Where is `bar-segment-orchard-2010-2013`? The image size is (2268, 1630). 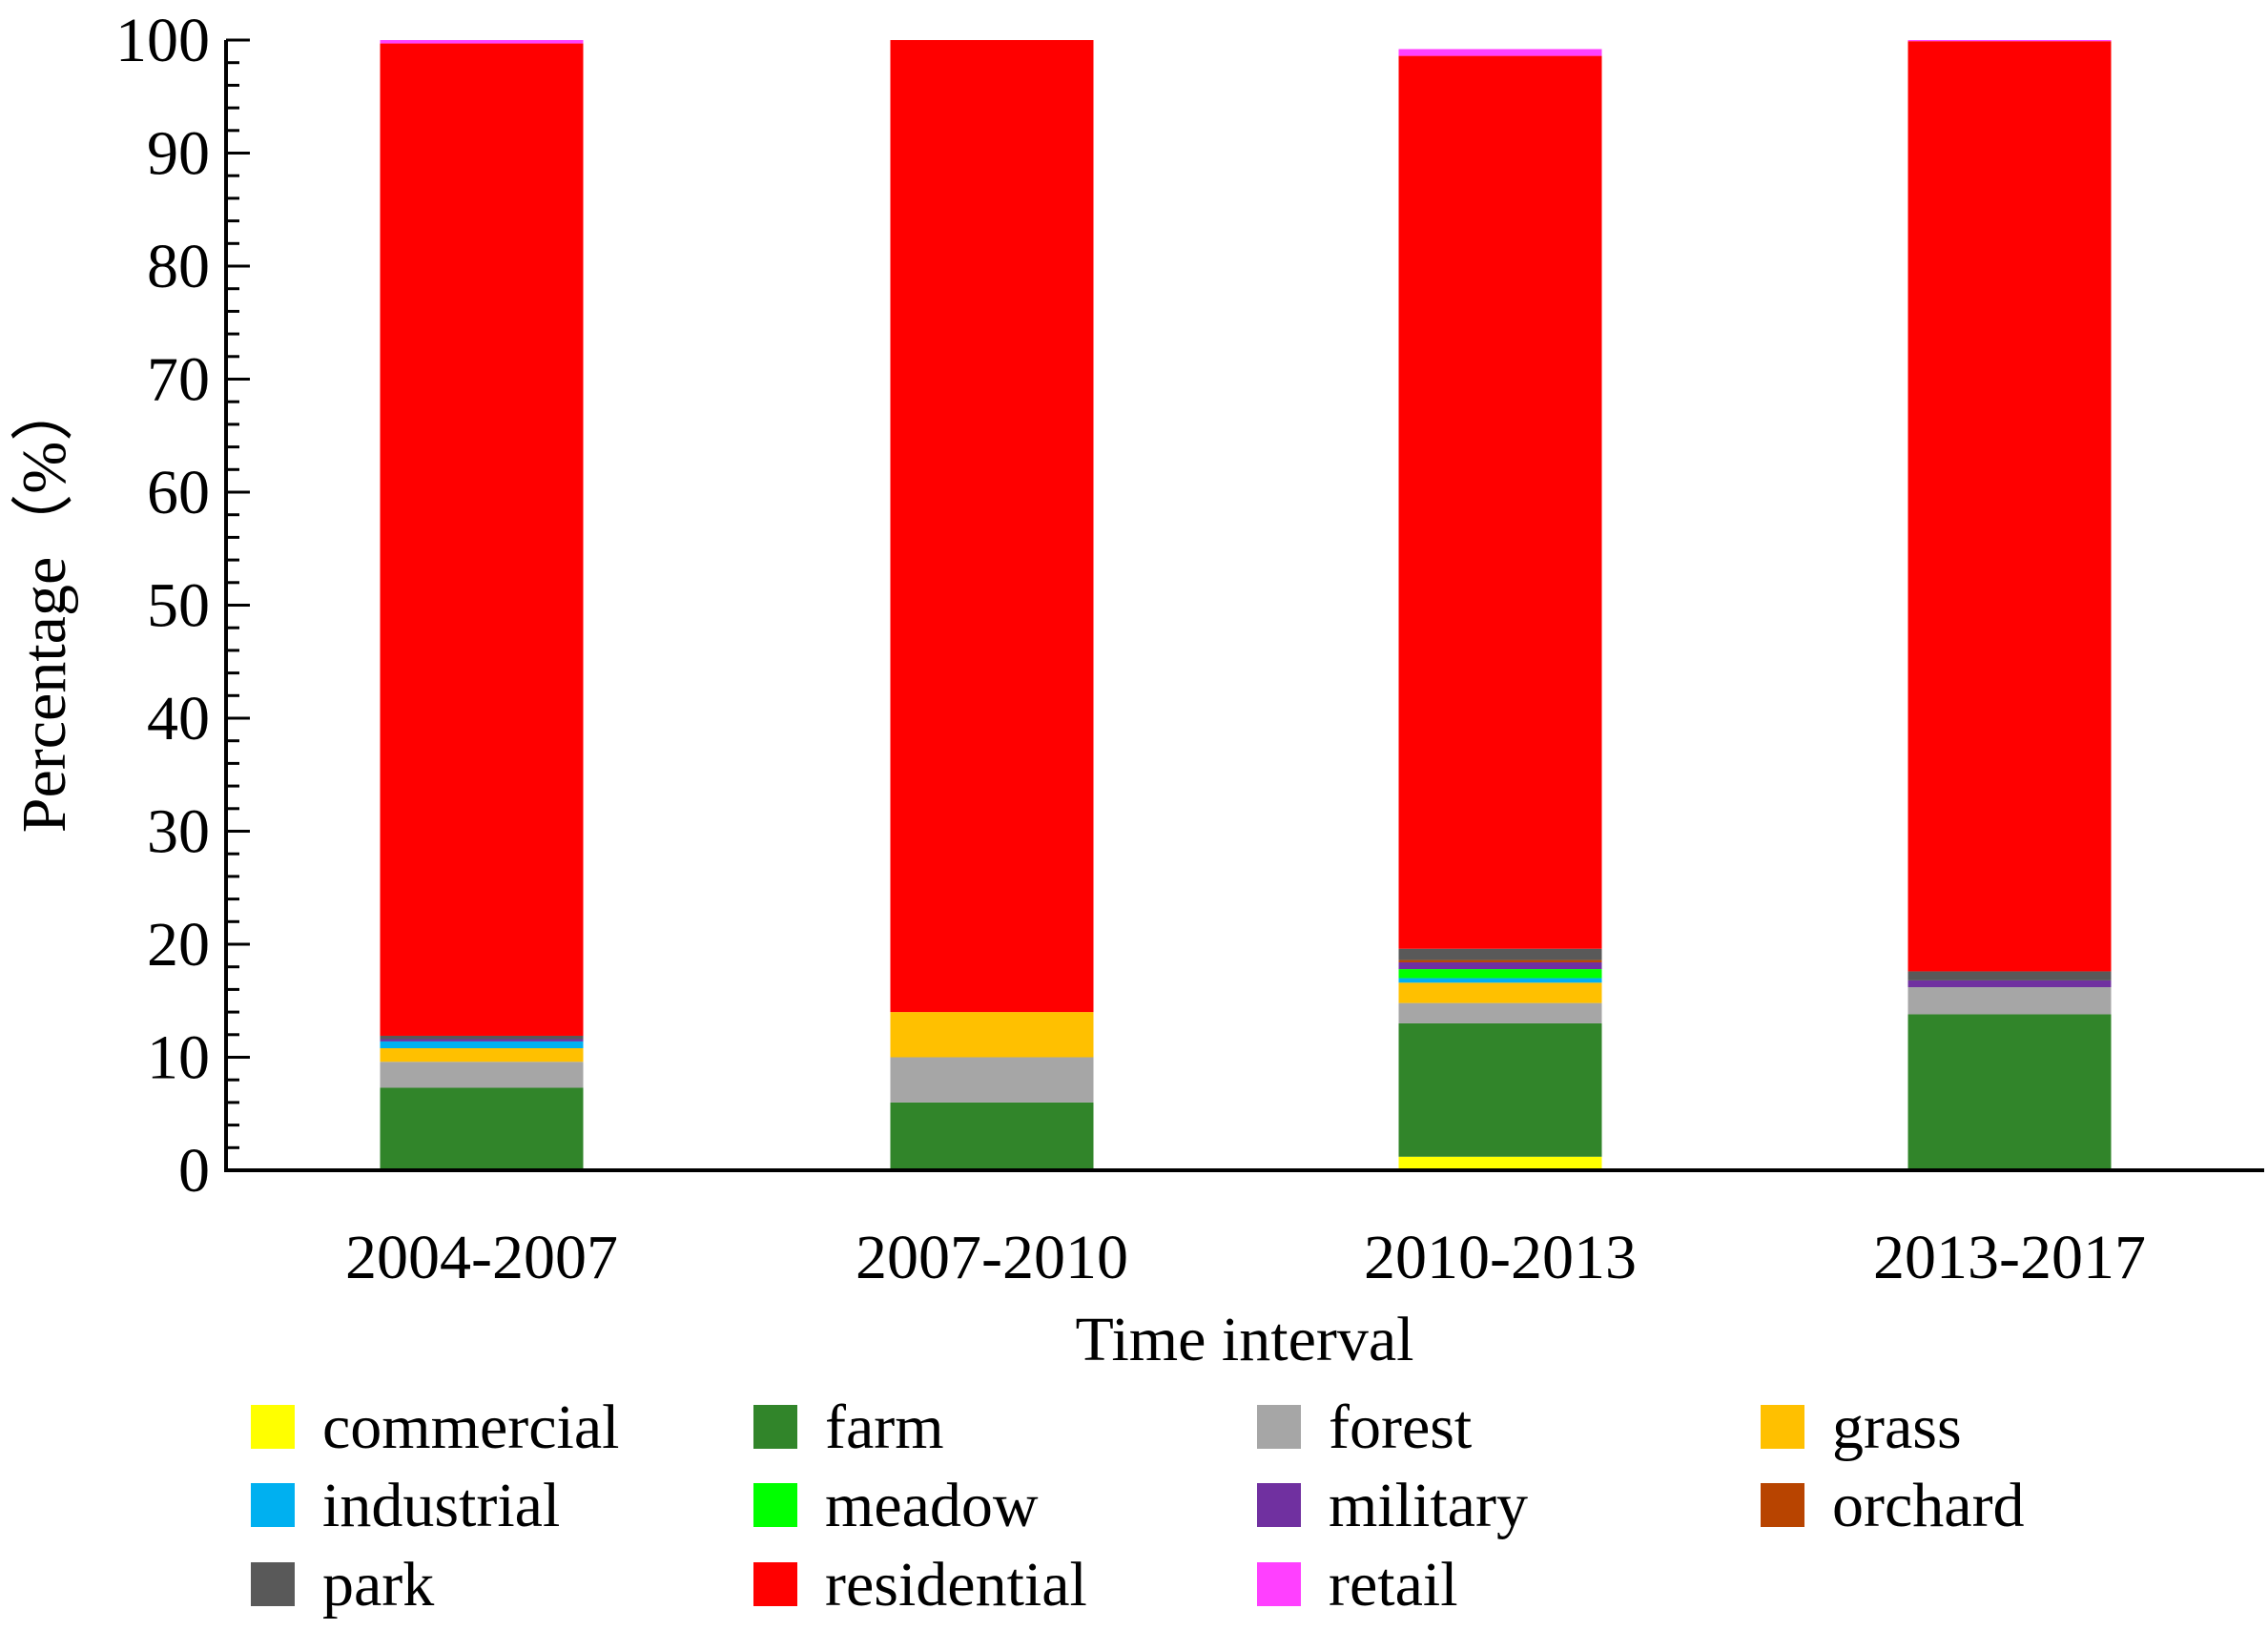 bar-segment-orchard-2010-2013 is located at coordinates (1500, 960).